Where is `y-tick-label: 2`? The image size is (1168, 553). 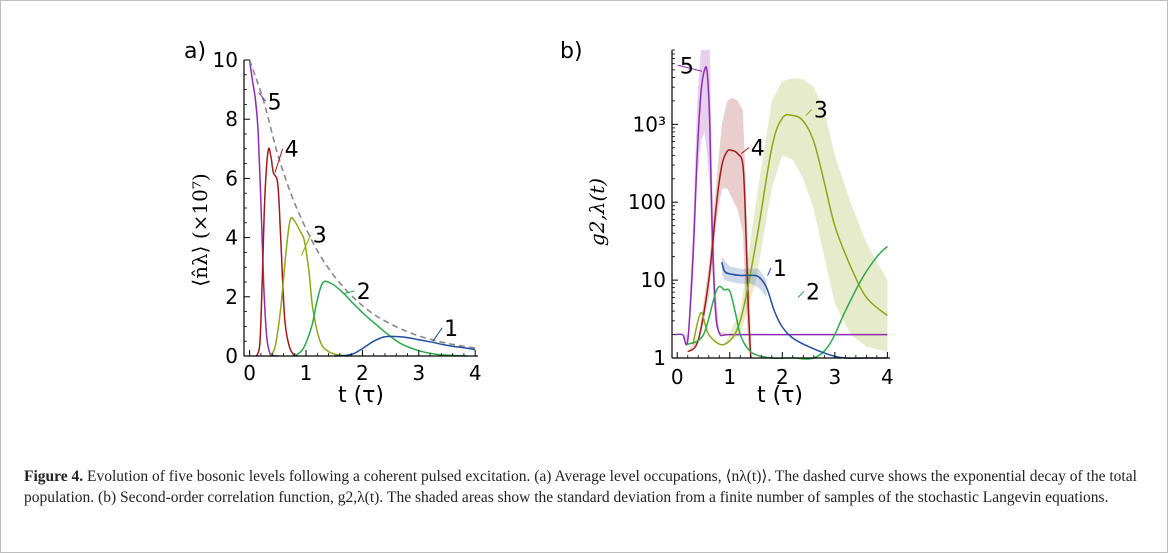
y-tick-label: 2 is located at coordinates (231, 297).